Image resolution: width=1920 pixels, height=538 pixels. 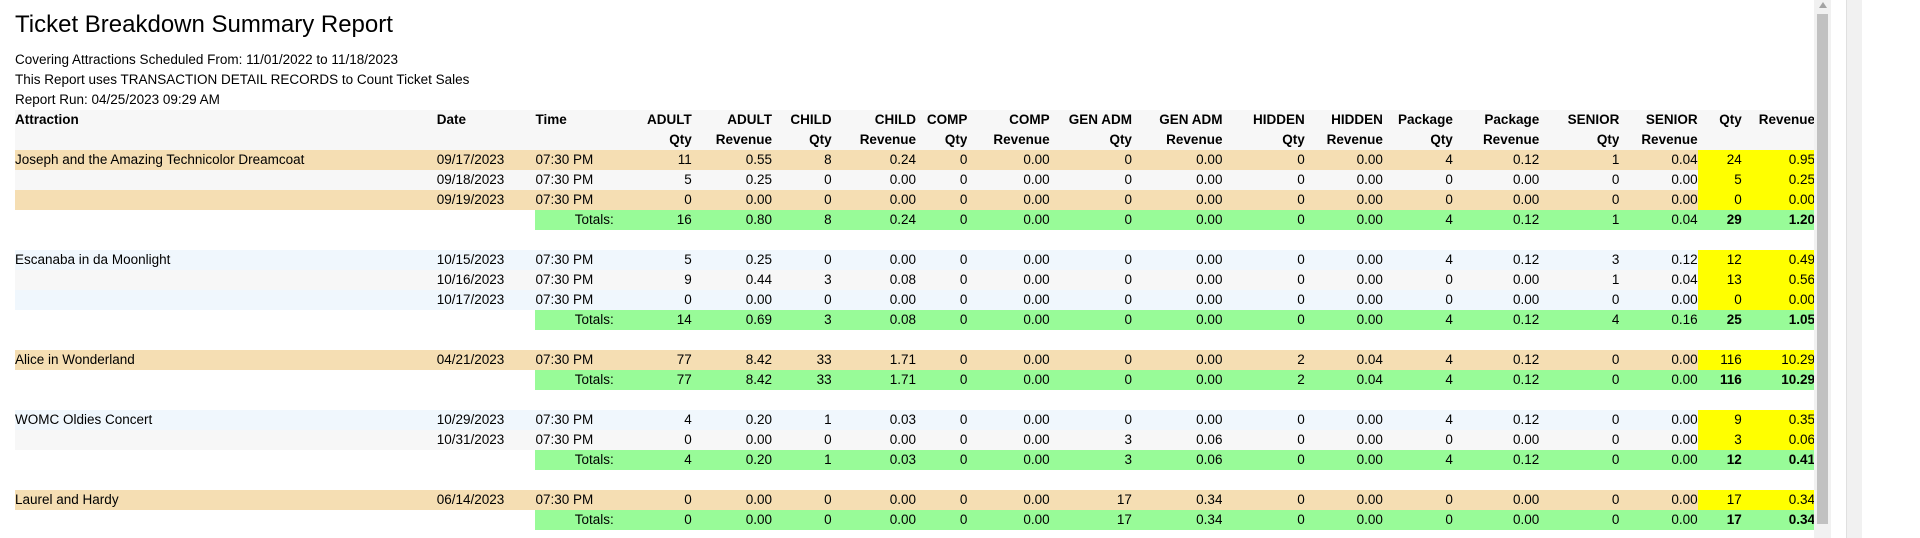 I want to click on column-header: SENIOR, so click(x=1579, y=120).